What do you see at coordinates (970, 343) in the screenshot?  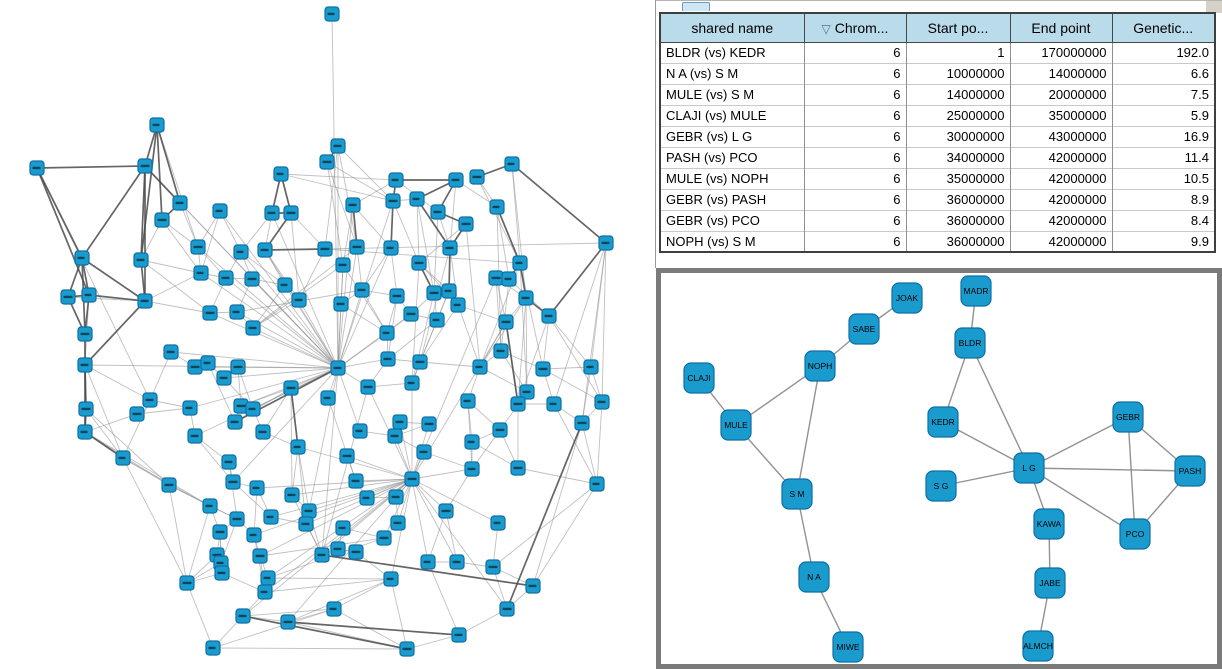 I see `graph-node-BLDR: BLDR` at bounding box center [970, 343].